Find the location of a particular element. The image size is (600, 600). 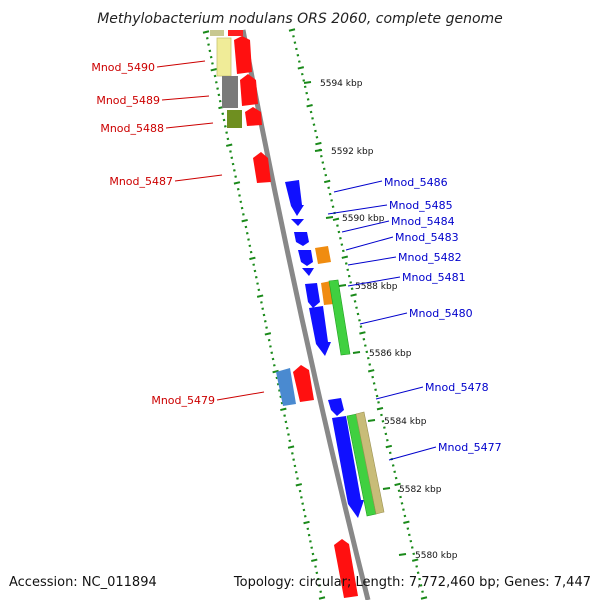

gene-label: Mnod_5487 is located at coordinates (141, 181).